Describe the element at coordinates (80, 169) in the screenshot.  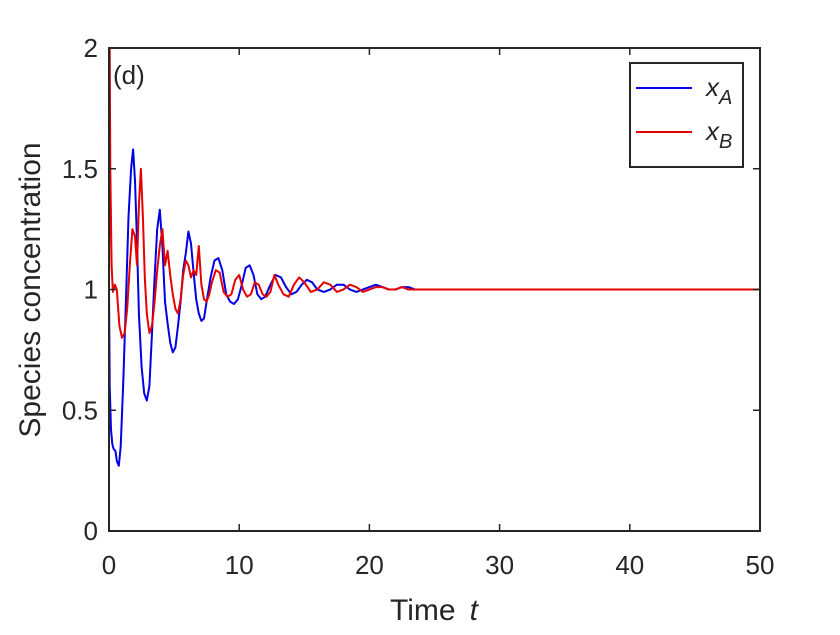
I see `y-tick-label: 1.5` at that location.